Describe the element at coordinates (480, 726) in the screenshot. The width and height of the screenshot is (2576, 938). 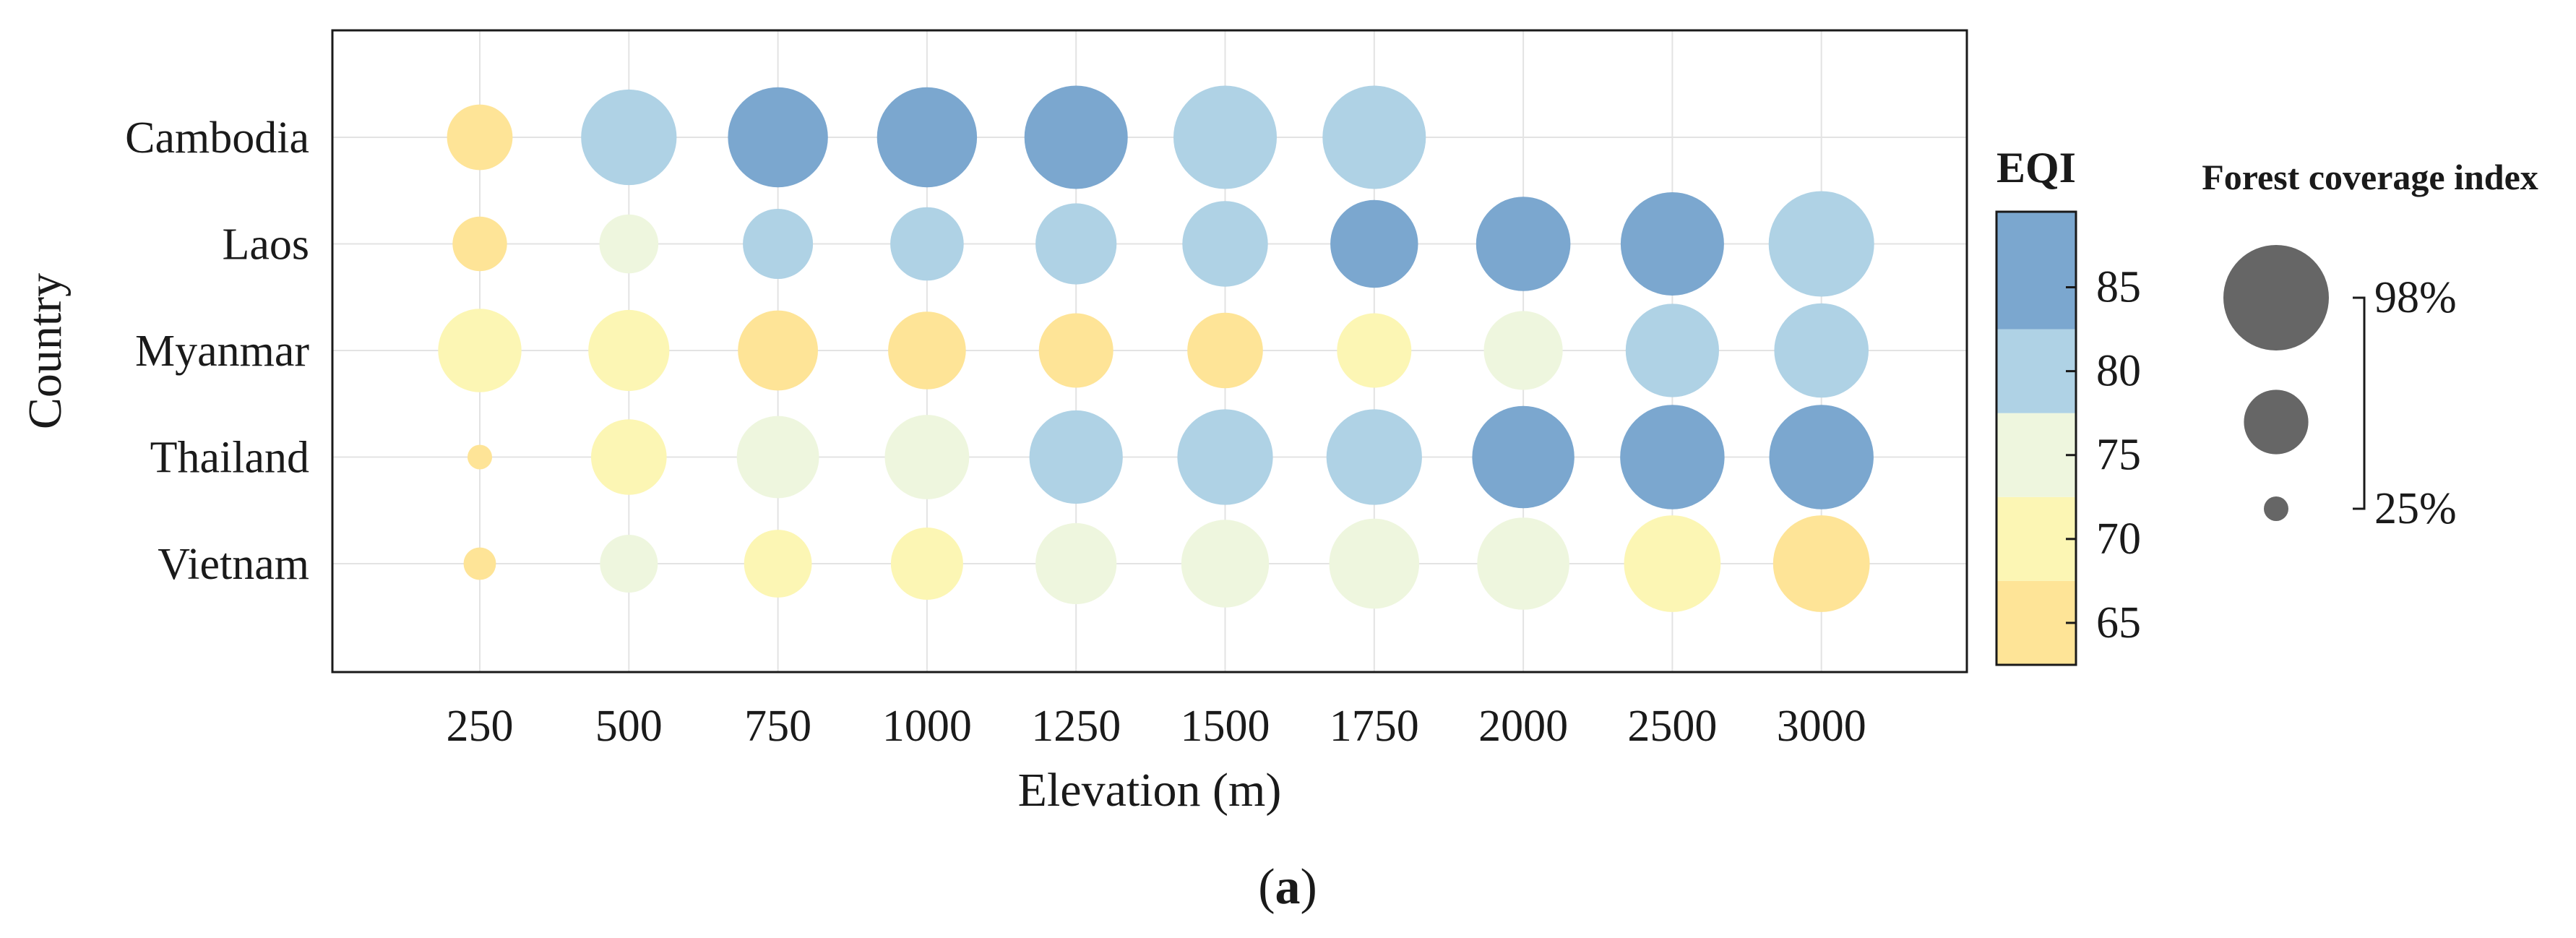
I see `x-tick-label-250: 250` at that location.